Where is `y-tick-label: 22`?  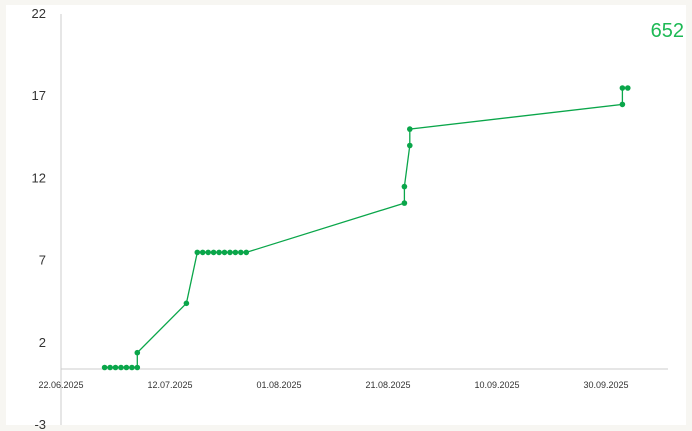 y-tick-label: 22 is located at coordinates (39, 13).